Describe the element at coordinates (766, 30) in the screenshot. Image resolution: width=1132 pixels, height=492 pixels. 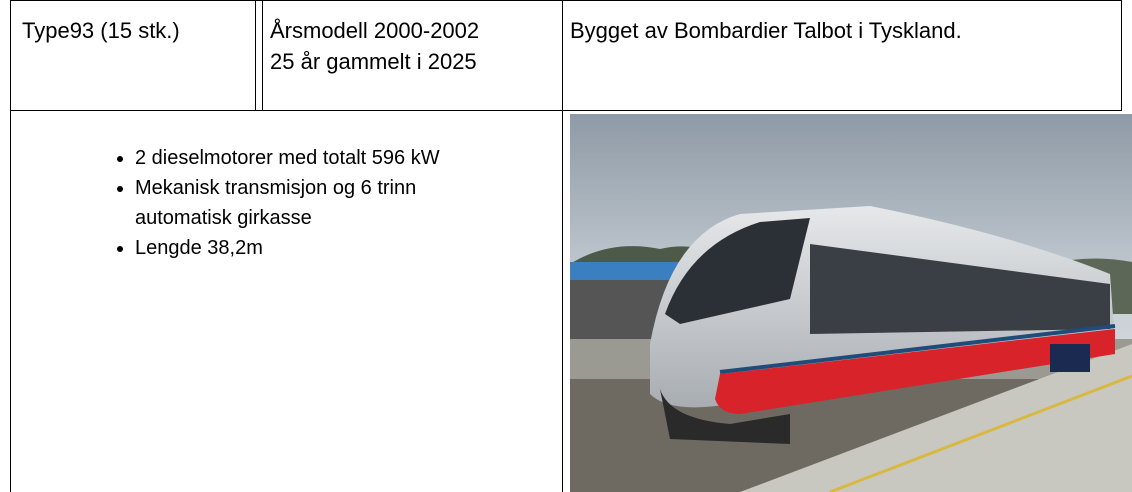
I see `header-builder: Bygget av Bombardier Talbot i Tyskland.` at that location.